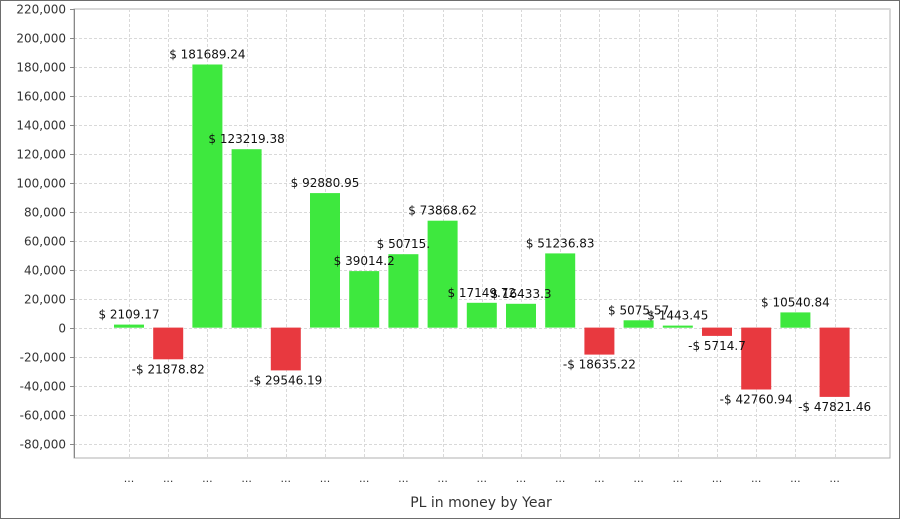 This screenshot has height=519, width=900. Describe the element at coordinates (481, 293) in the screenshot. I see `data-label: $ 17149.72` at that location.